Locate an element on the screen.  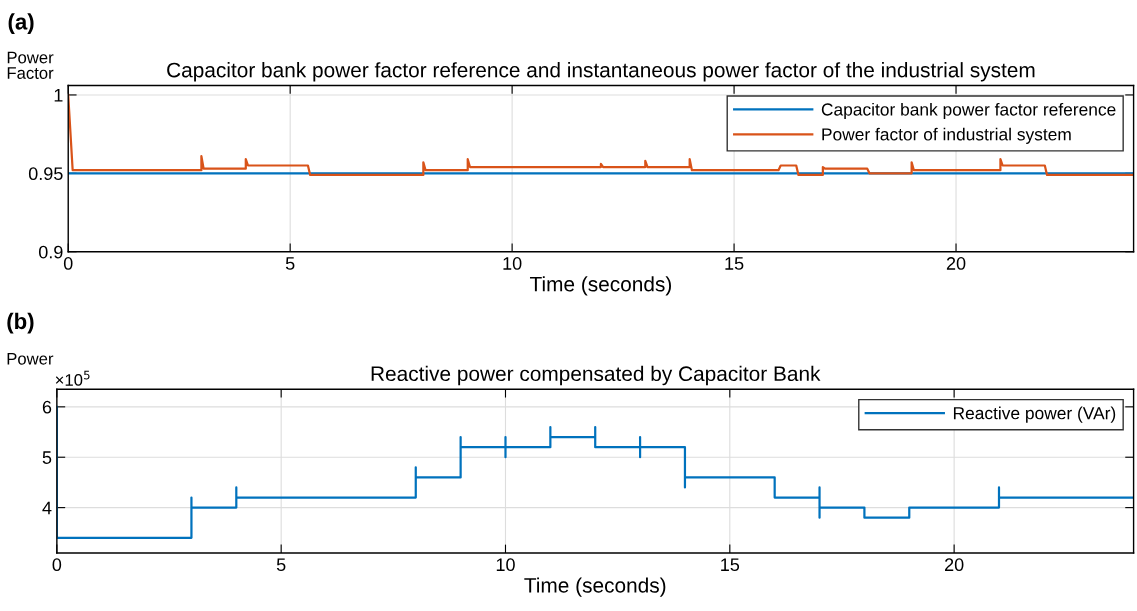
y-axis-title: Power Factor is located at coordinates (30, 65).